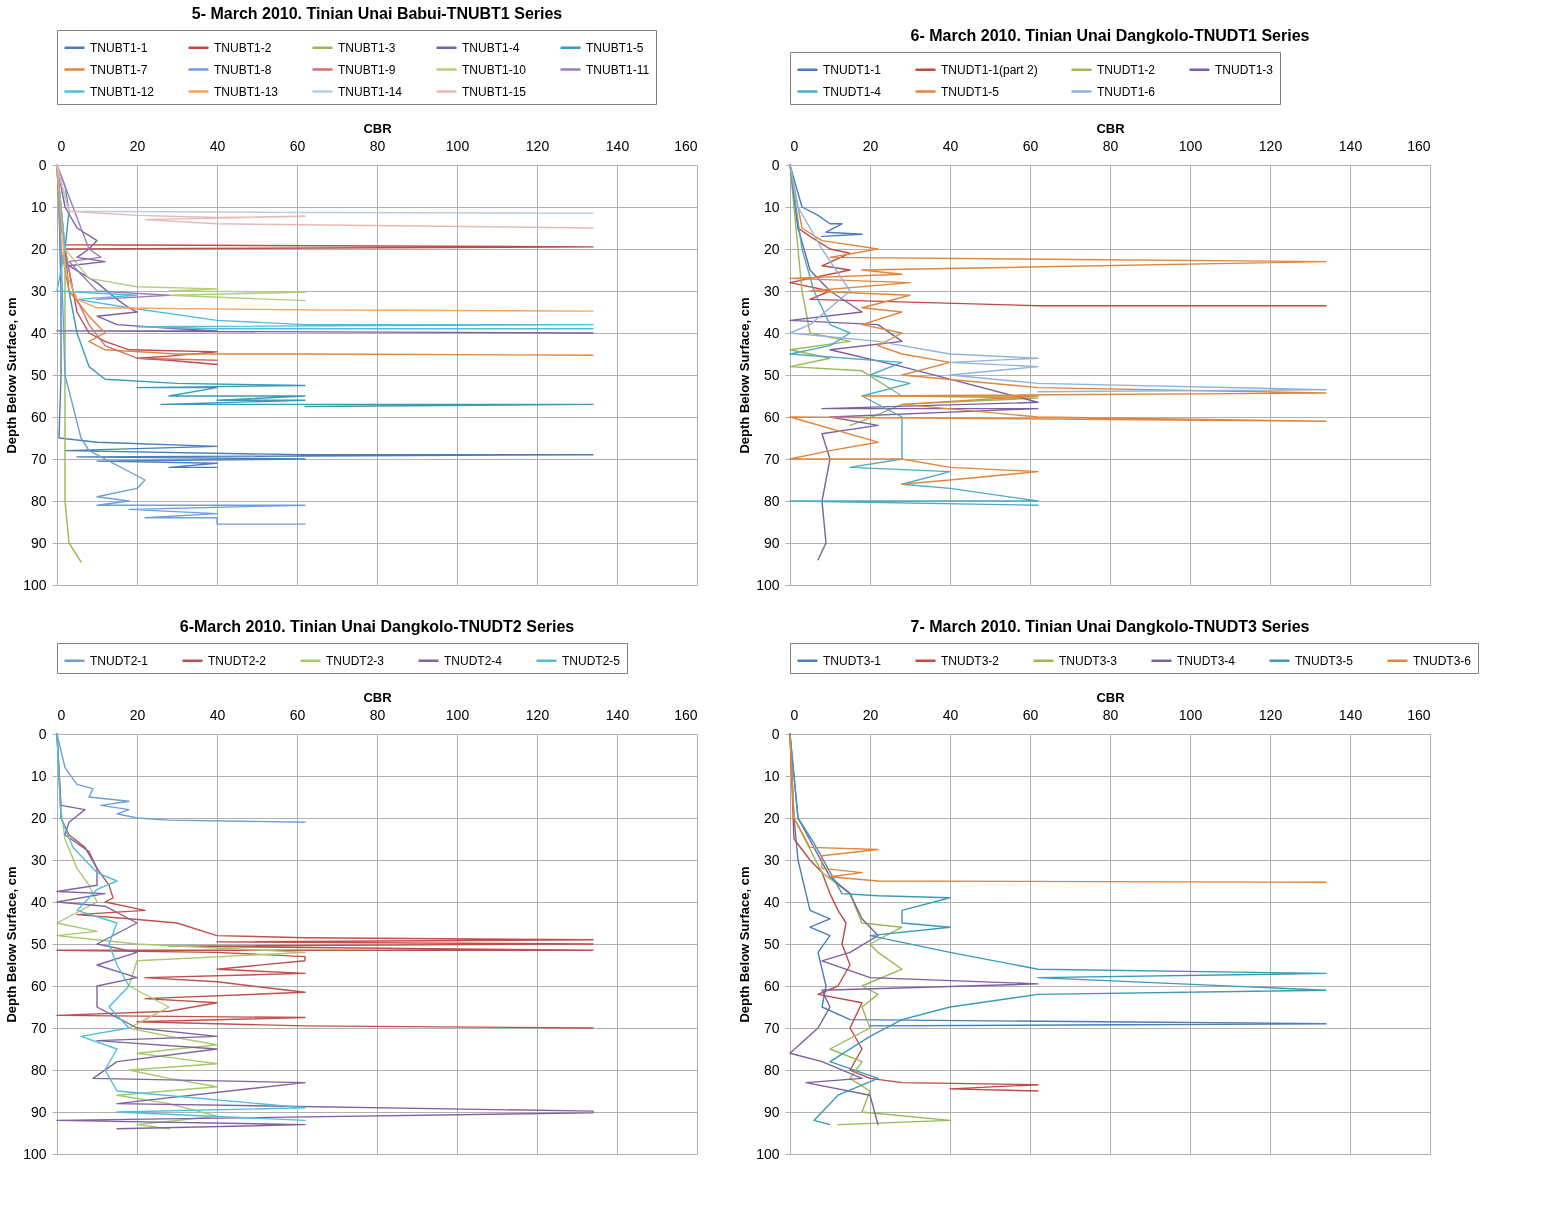  Describe the element at coordinates (122, 91) in the screenshot. I see `legend-label: TNUBT1-12` at that location.